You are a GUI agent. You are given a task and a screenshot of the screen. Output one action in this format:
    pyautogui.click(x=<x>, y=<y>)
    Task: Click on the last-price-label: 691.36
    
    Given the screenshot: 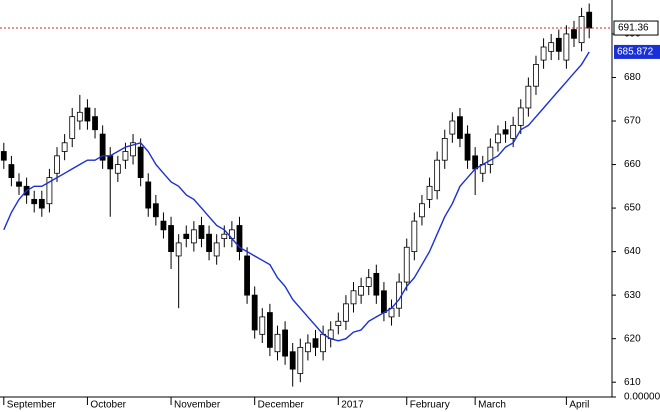 What is the action you would take?
    pyautogui.click(x=633, y=28)
    